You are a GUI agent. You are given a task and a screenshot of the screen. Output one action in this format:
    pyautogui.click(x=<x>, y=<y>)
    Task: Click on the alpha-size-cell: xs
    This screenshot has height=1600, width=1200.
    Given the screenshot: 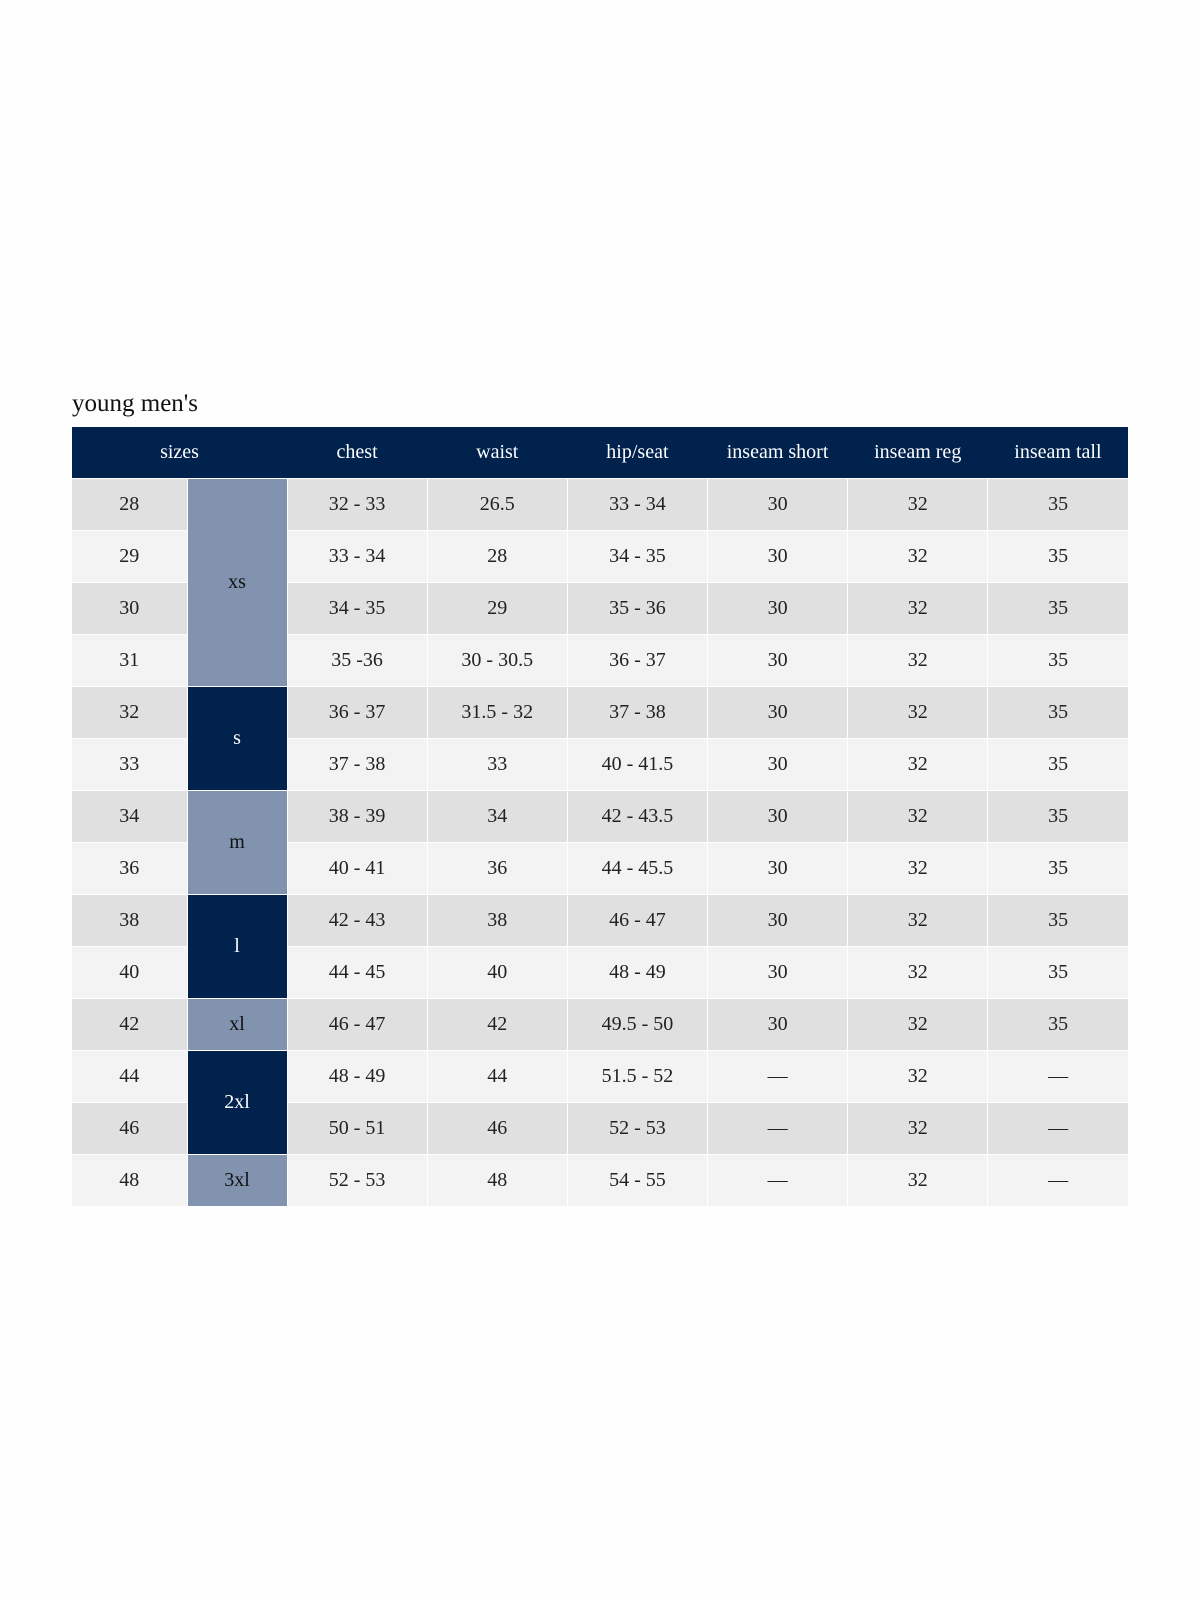 What is the action you would take?
    pyautogui.click(x=237, y=582)
    